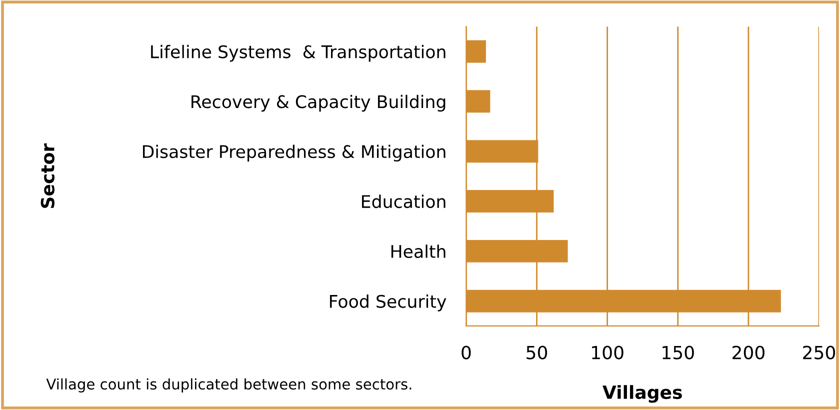 The width and height of the screenshot is (840, 410). What do you see at coordinates (642, 394) in the screenshot?
I see `x-axis-title: Villages` at bounding box center [642, 394].